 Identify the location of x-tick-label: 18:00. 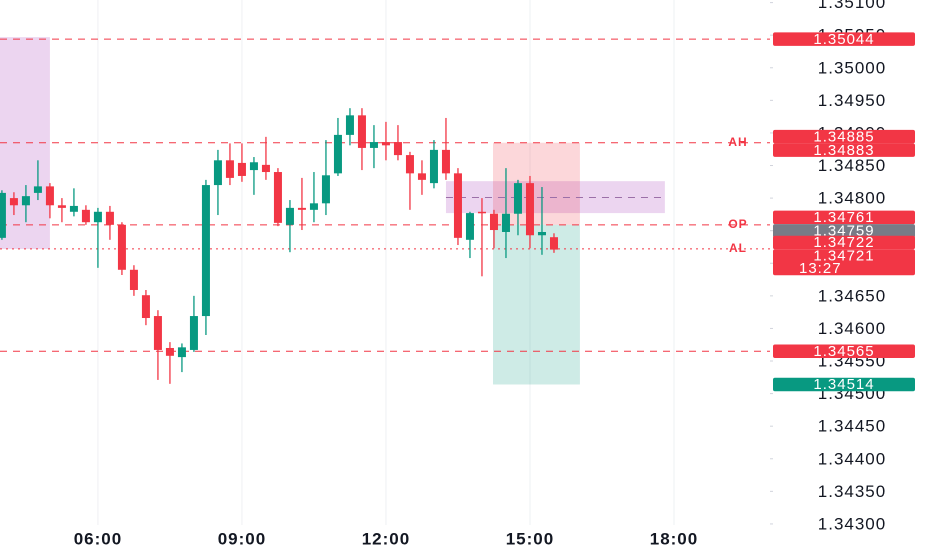
(674, 538).